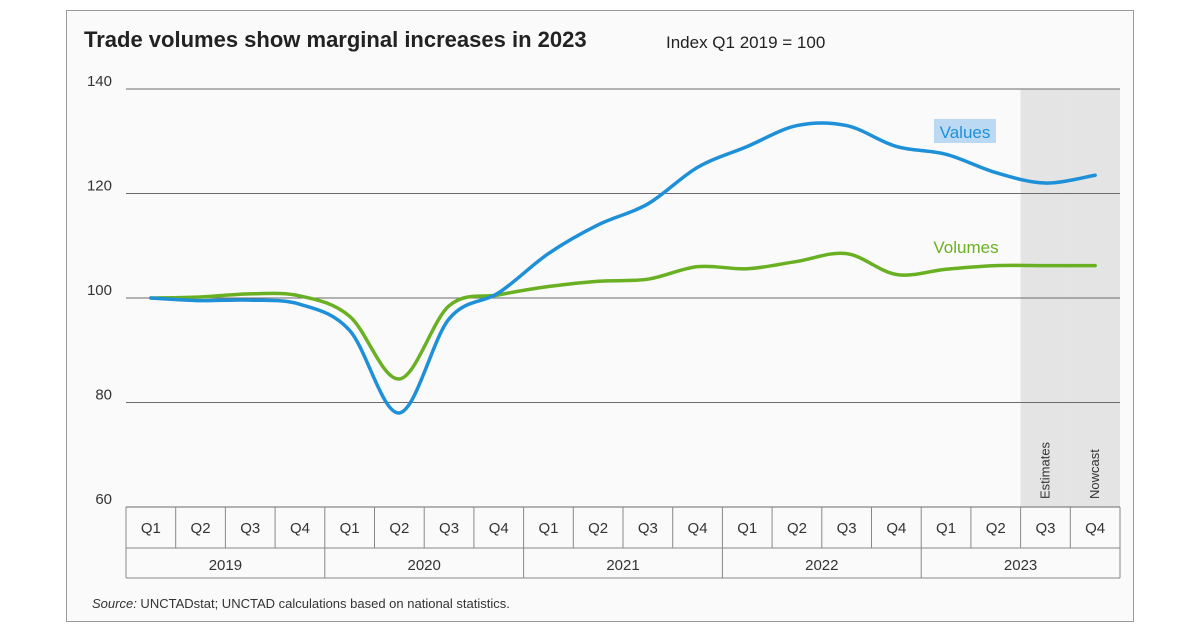 Image resolution: width=1200 pixels, height=630 pixels. Describe the element at coordinates (114, 603) in the screenshot. I see `source-prefix: Source:` at that location.